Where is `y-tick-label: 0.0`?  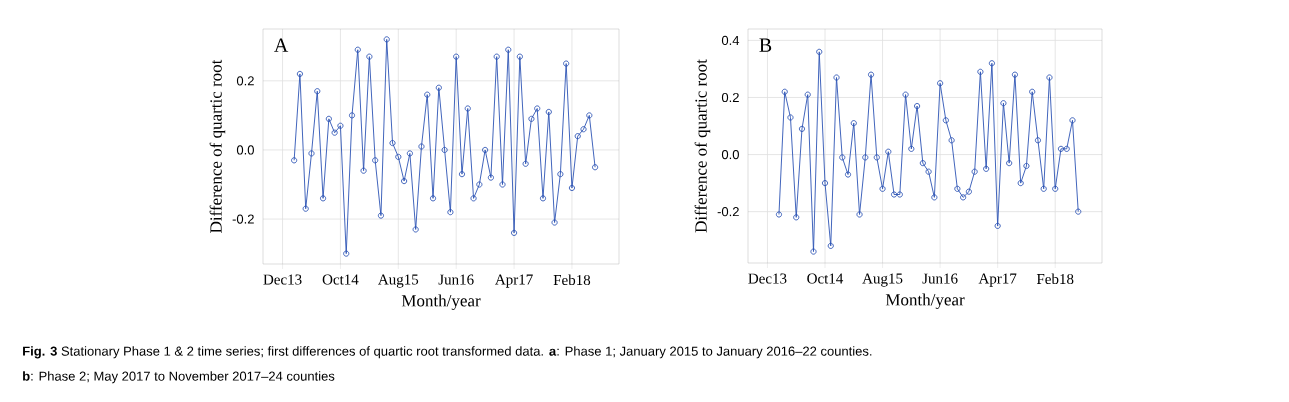
y-tick-label: 0.0 is located at coordinates (245, 150).